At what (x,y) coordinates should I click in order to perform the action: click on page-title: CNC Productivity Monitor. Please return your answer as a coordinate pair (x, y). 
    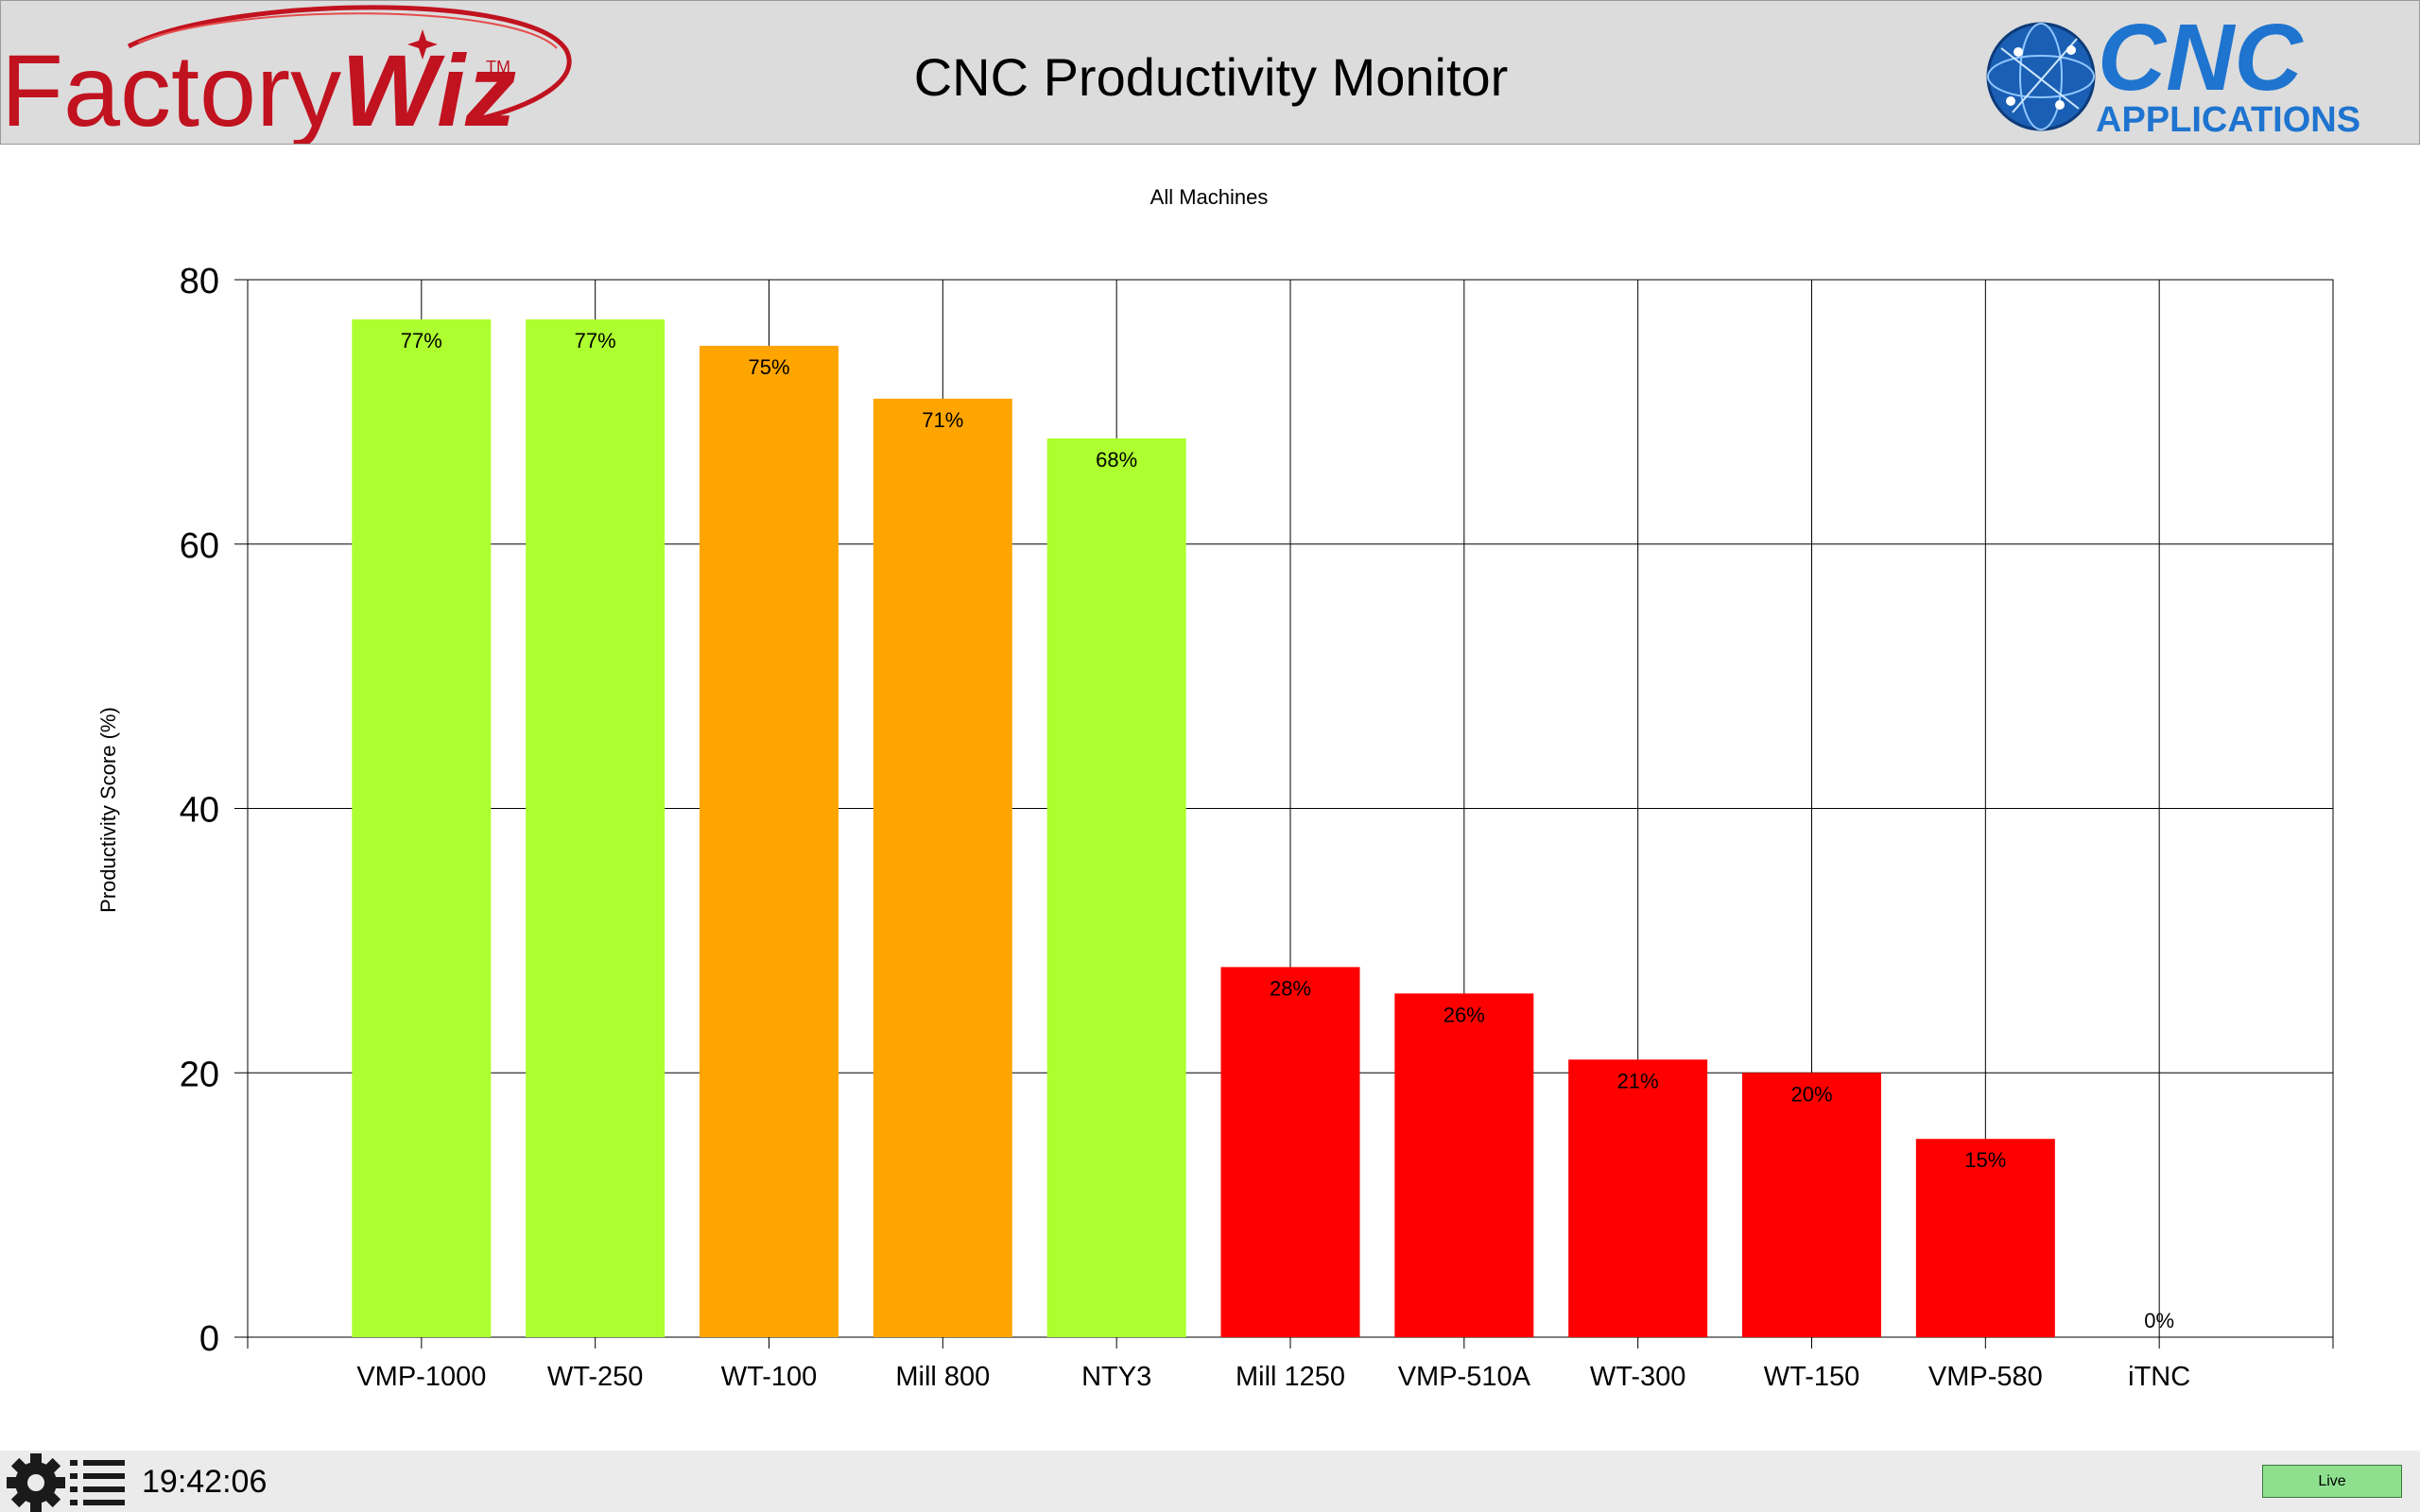
    Looking at the image, I should click on (1211, 77).